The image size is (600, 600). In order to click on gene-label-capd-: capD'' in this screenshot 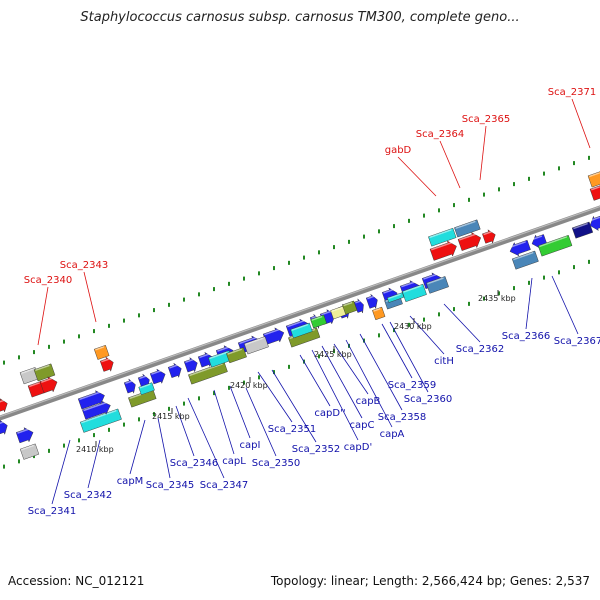, I will do `click(329, 413)`.